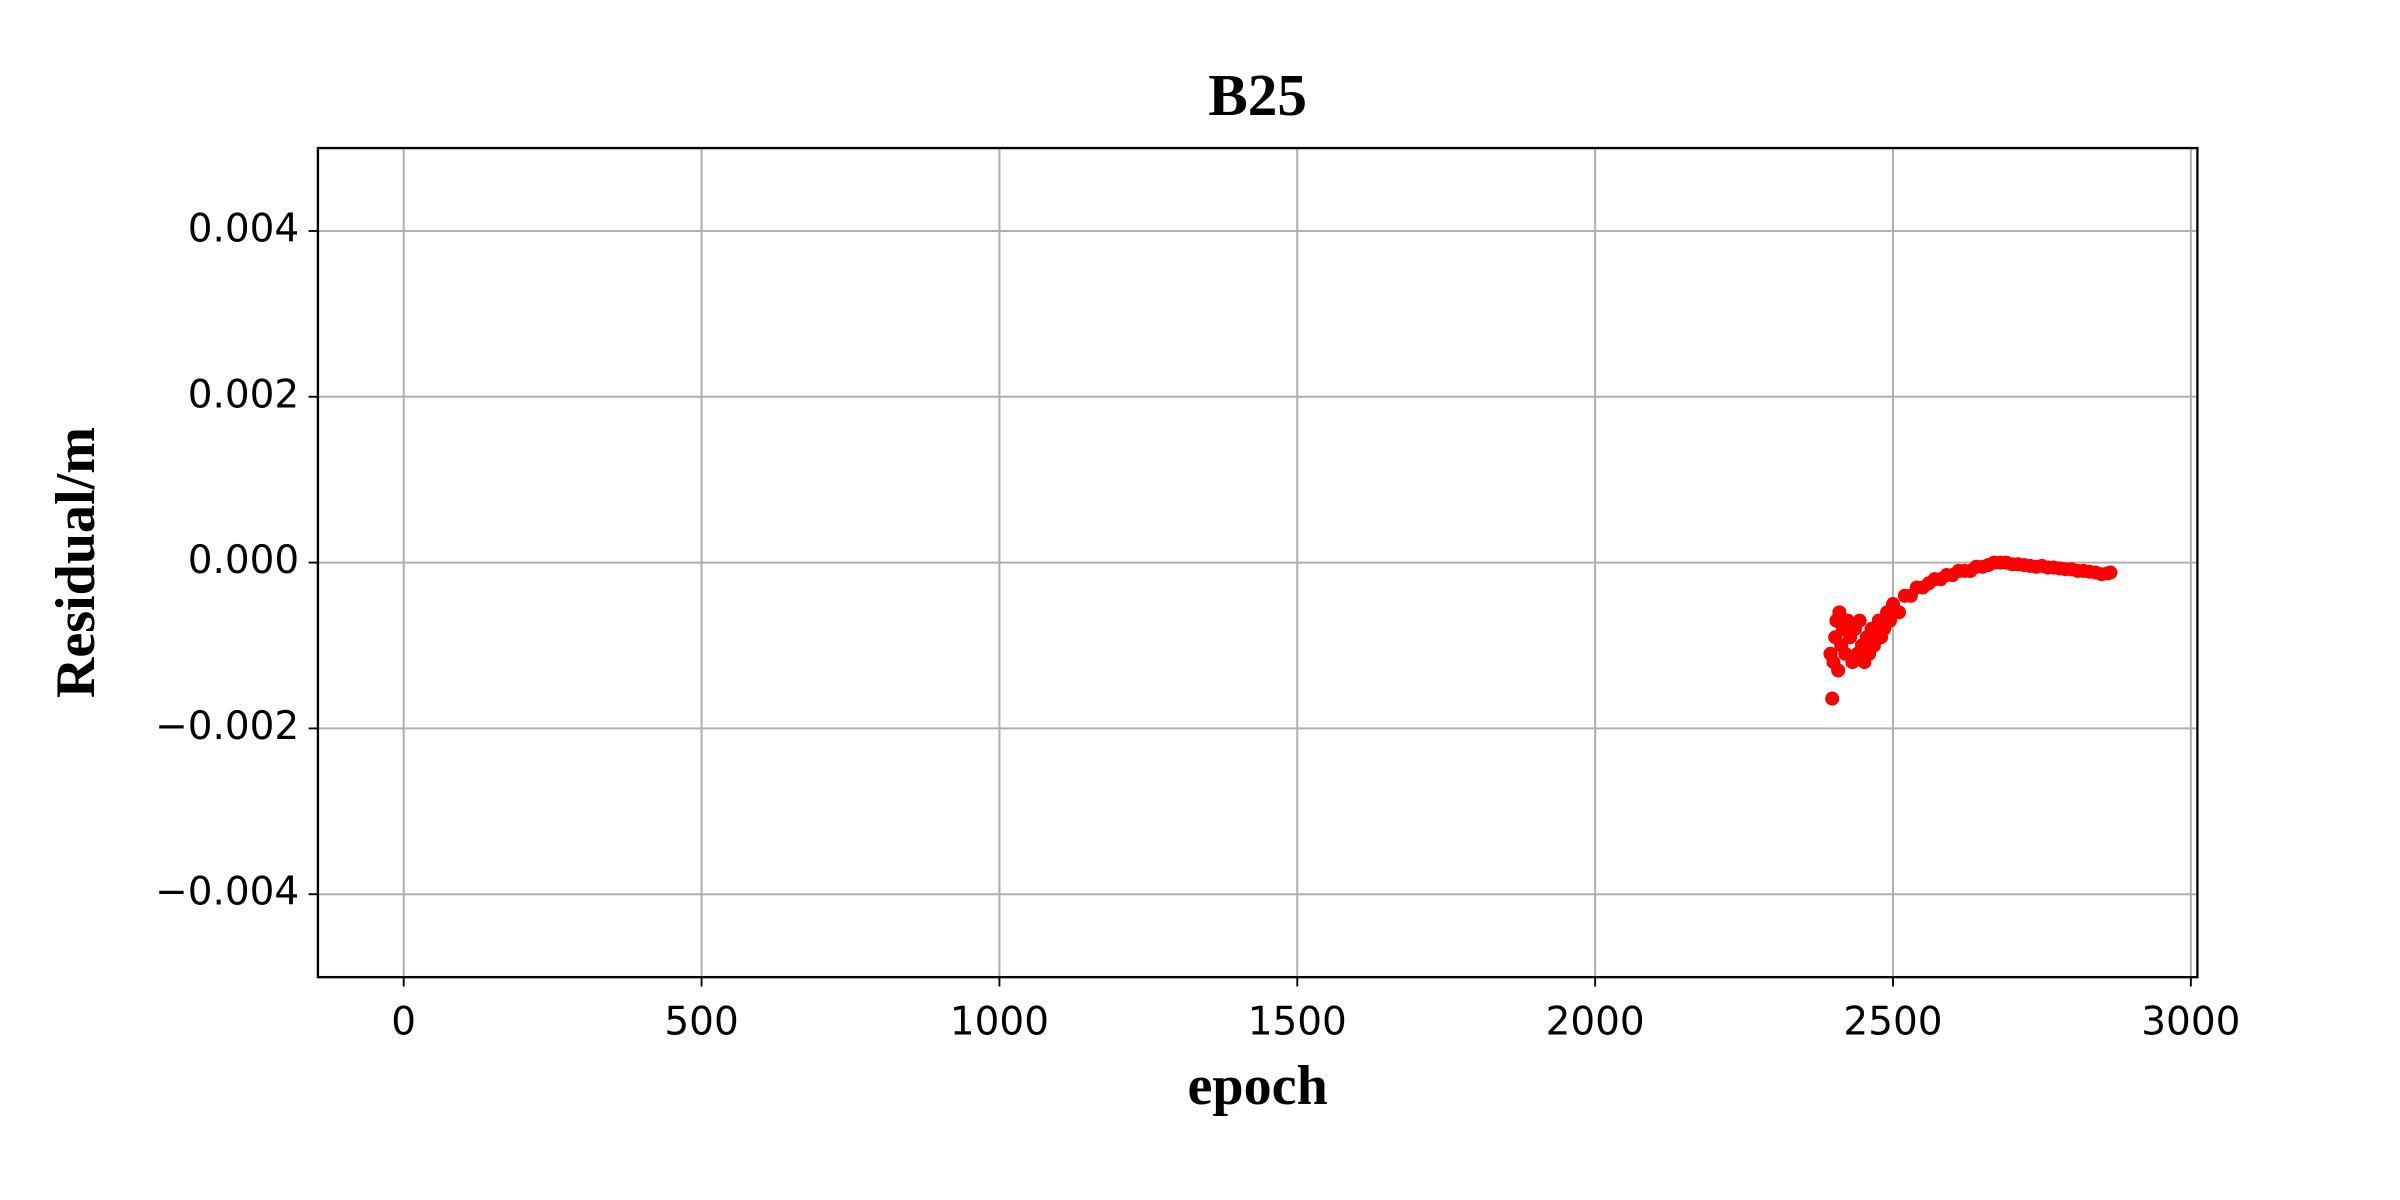 This screenshot has width=2400, height=1200. I want to click on x-tick-label: 2000, so click(1595, 1021).